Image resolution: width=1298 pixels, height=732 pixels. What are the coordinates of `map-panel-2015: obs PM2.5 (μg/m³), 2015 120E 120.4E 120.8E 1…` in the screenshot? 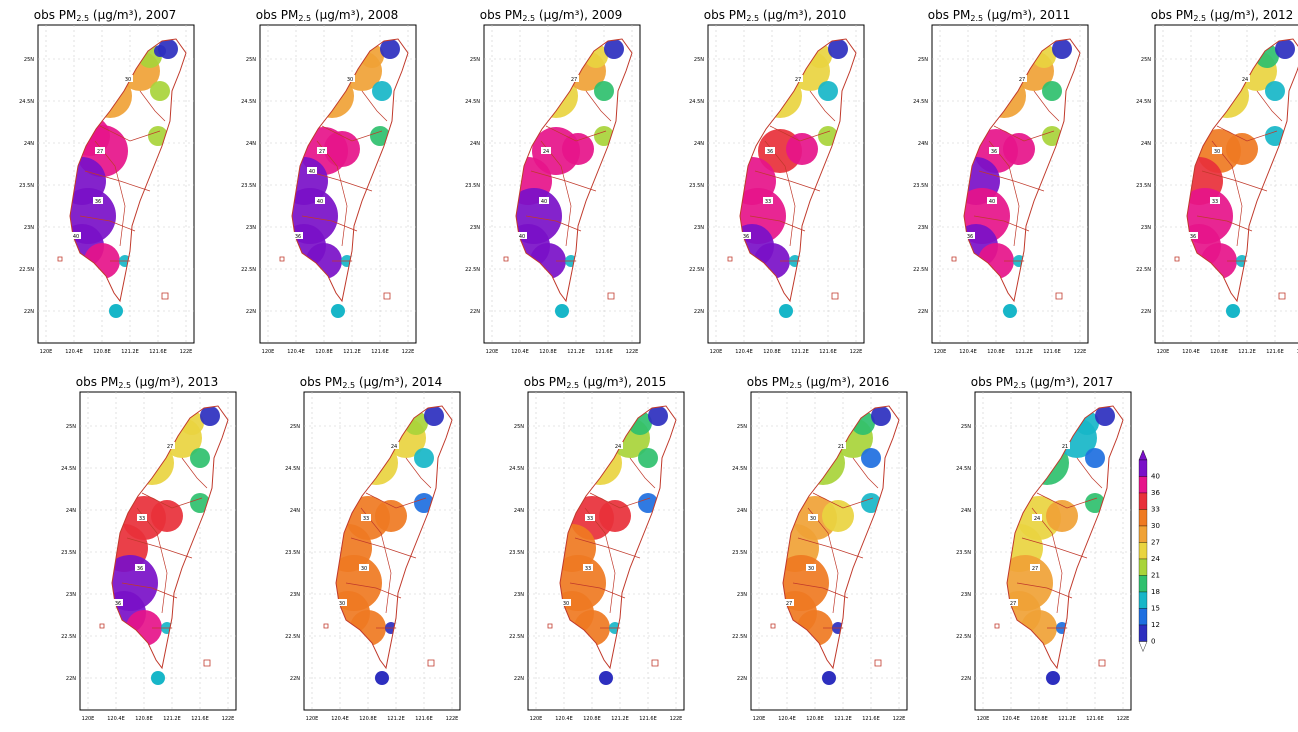 It's located at (595, 552).